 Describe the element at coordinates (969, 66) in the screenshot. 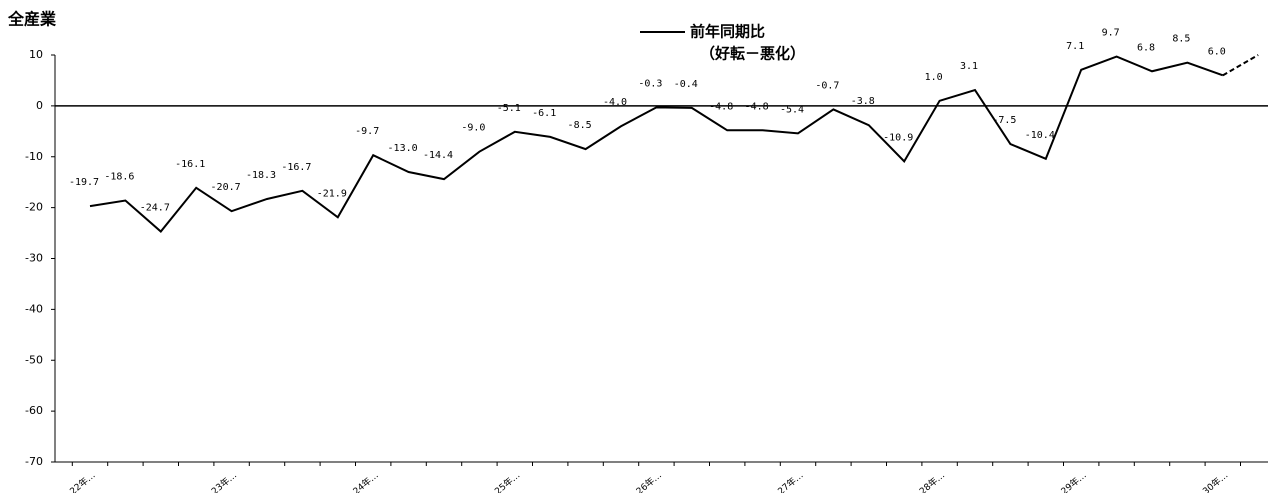

I see `data-label: 3.1` at that location.